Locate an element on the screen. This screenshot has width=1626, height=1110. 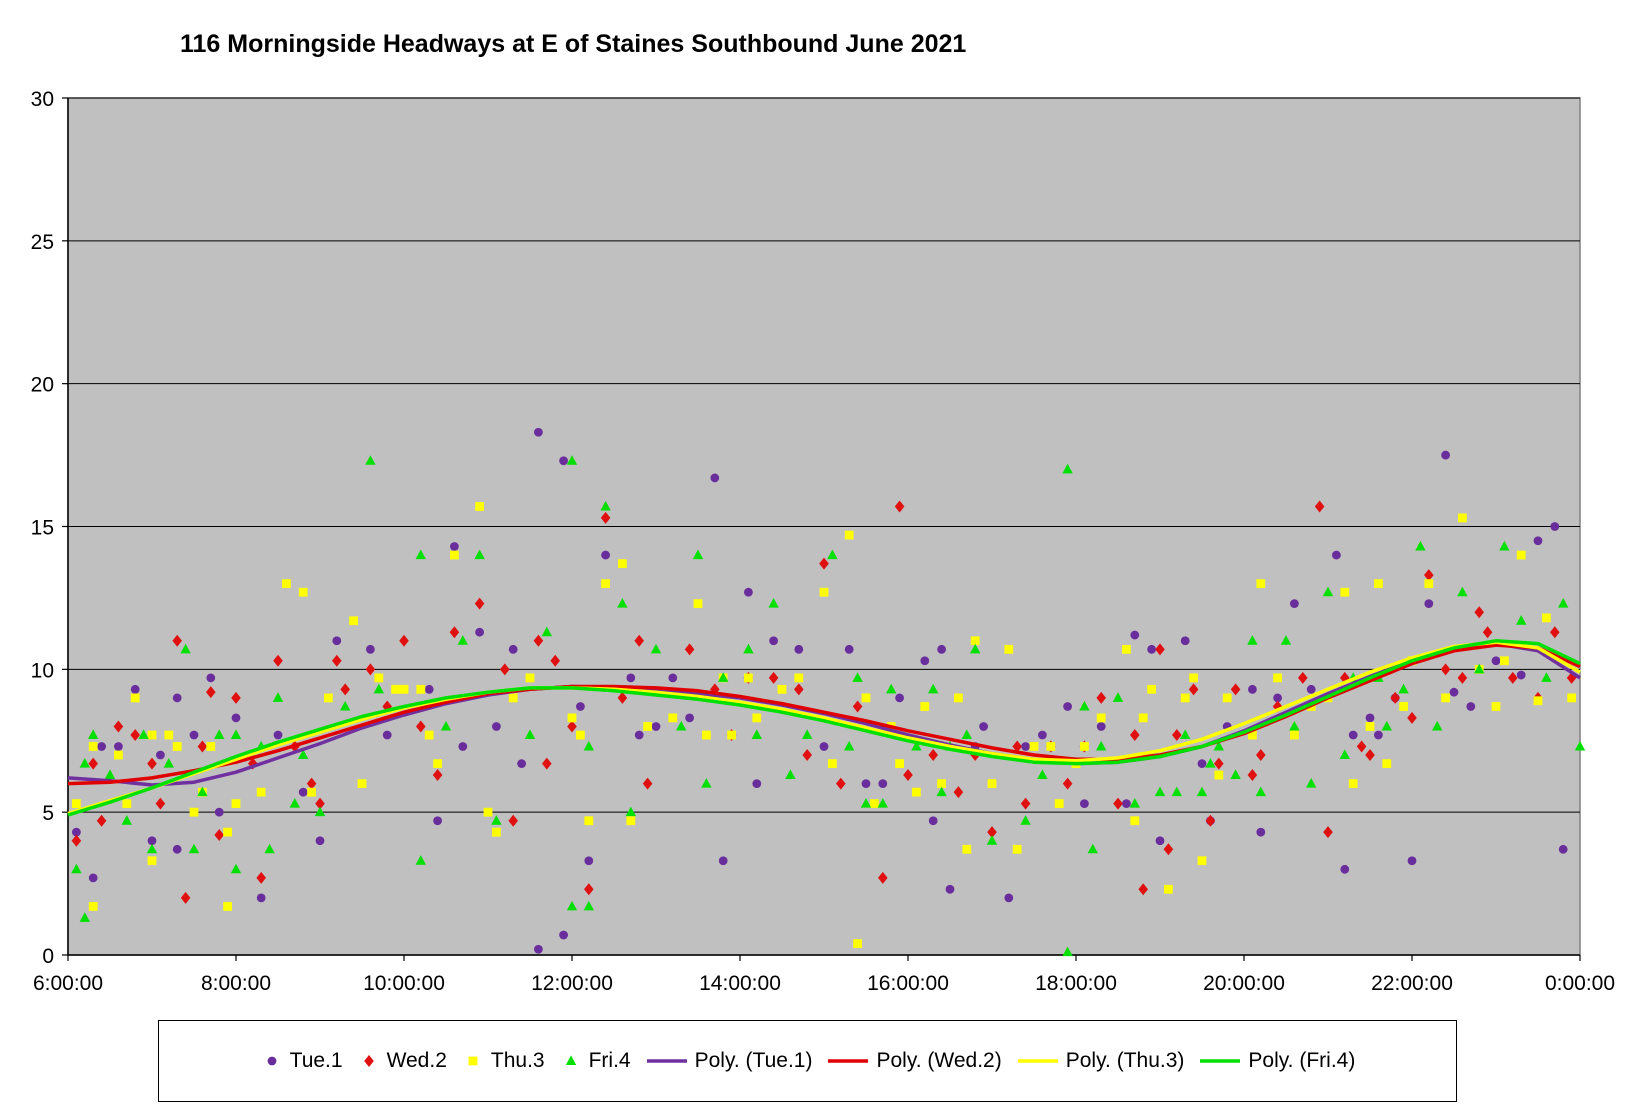
legend-label: Poly. (Fri.4) is located at coordinates (1302, 1060).